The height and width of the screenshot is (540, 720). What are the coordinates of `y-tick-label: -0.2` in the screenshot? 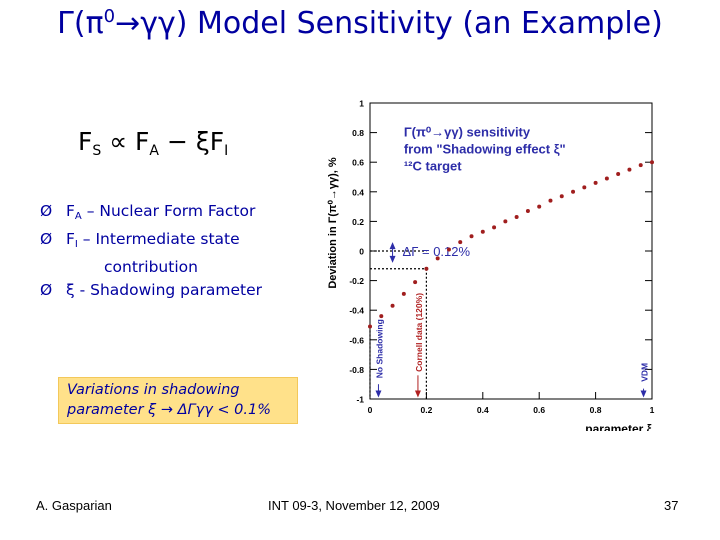 It's located at (356, 281).